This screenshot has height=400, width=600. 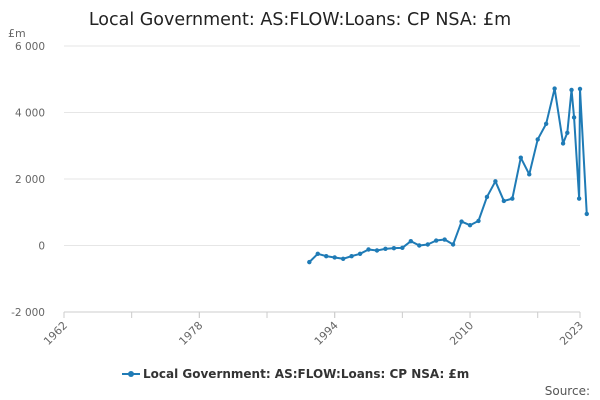 What do you see at coordinates (571, 333) in the screenshot?
I see `x-tick-label: 2023` at bounding box center [571, 333].